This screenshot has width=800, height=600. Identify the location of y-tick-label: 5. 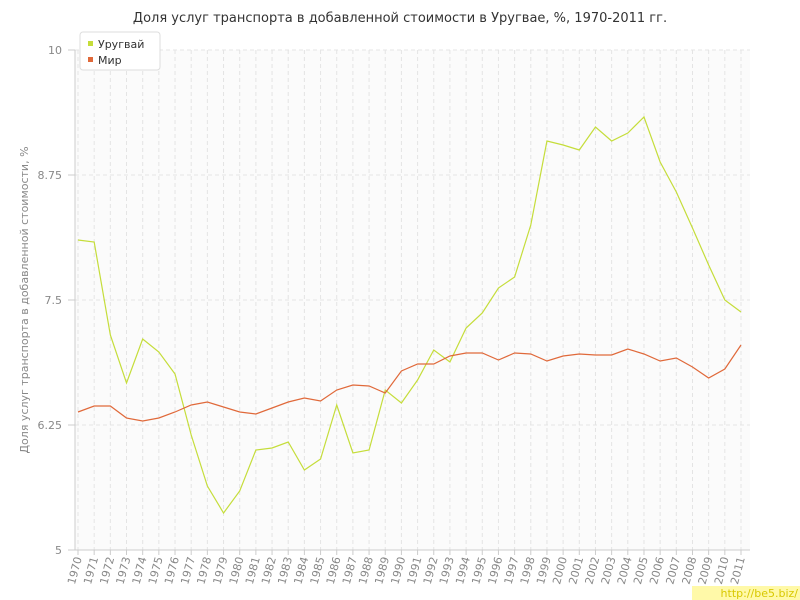
(58, 550).